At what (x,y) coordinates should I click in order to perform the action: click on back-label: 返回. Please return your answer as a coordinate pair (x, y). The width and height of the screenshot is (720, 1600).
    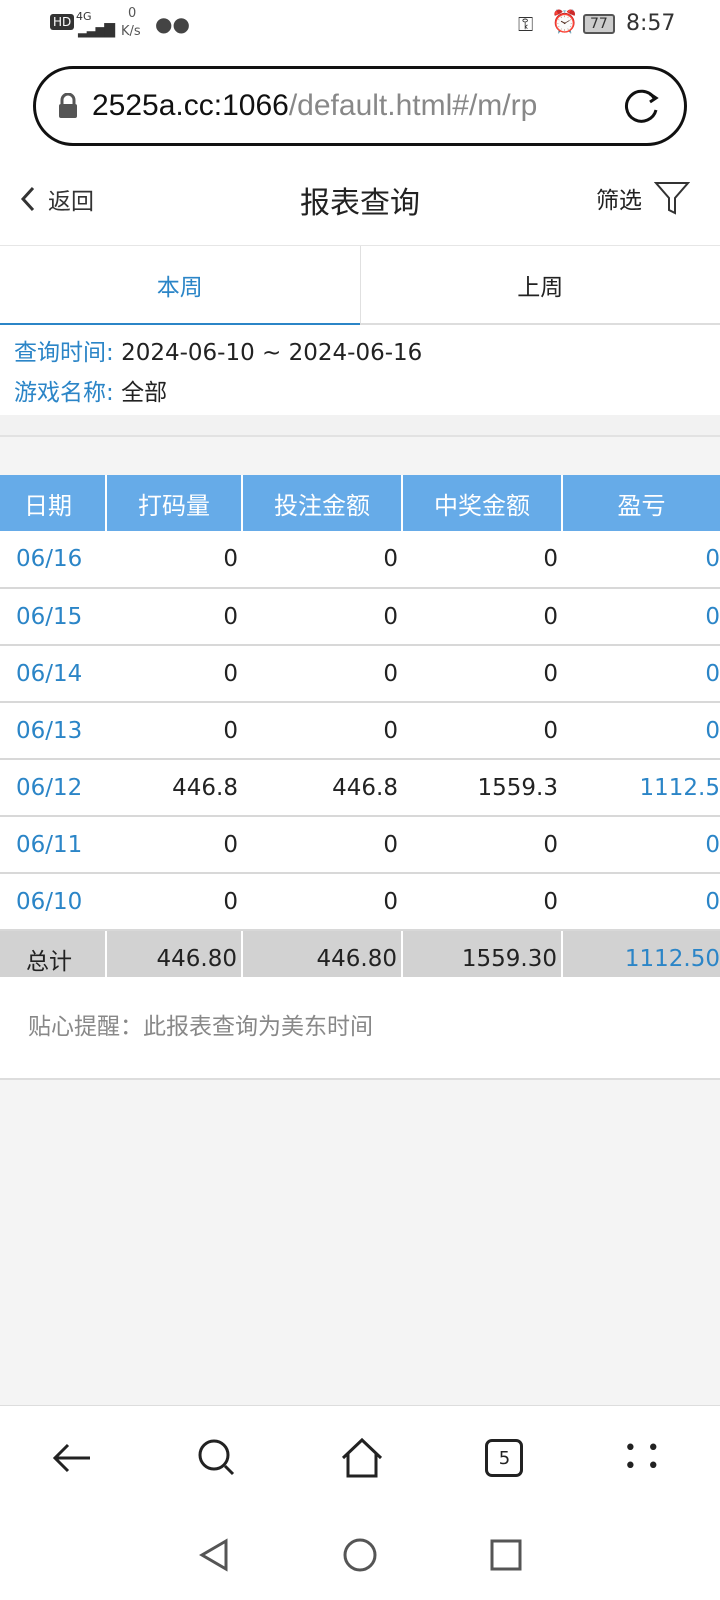
    Looking at the image, I should click on (71, 202).